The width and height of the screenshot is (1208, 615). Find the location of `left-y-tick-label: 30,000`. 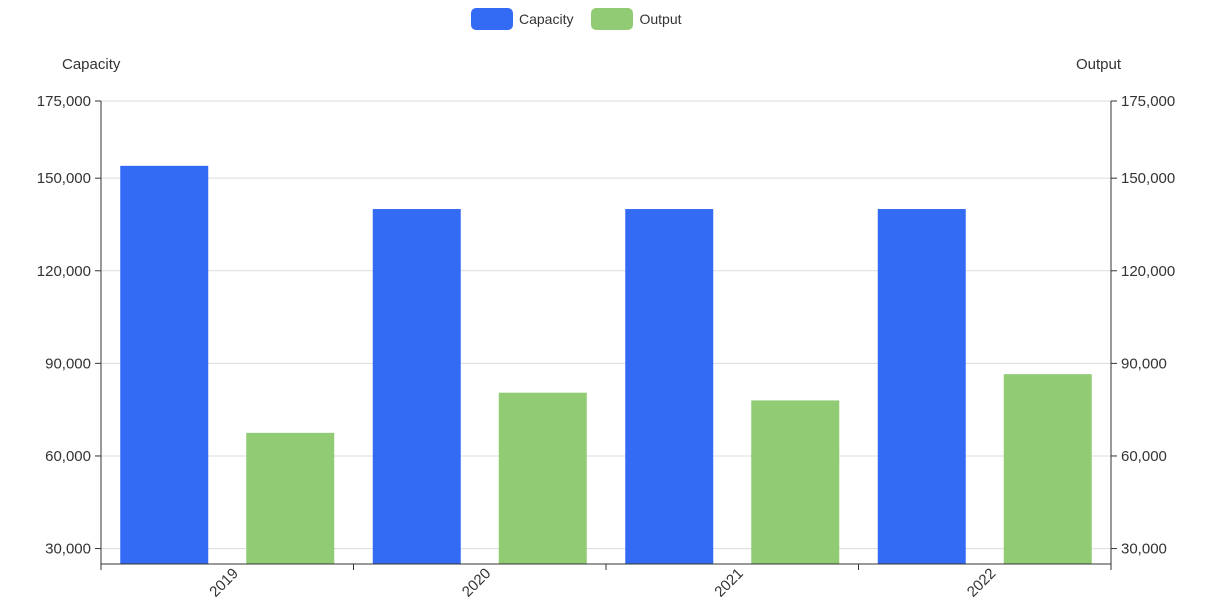

left-y-tick-label: 30,000 is located at coordinates (68, 549).